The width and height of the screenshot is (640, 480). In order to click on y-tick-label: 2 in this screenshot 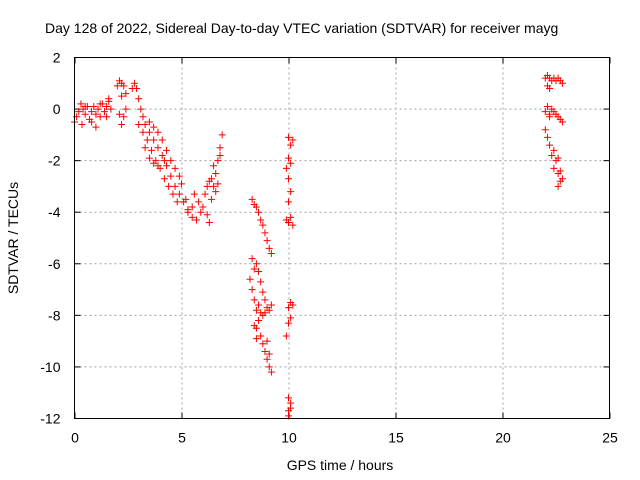, I will do `click(57, 58)`.